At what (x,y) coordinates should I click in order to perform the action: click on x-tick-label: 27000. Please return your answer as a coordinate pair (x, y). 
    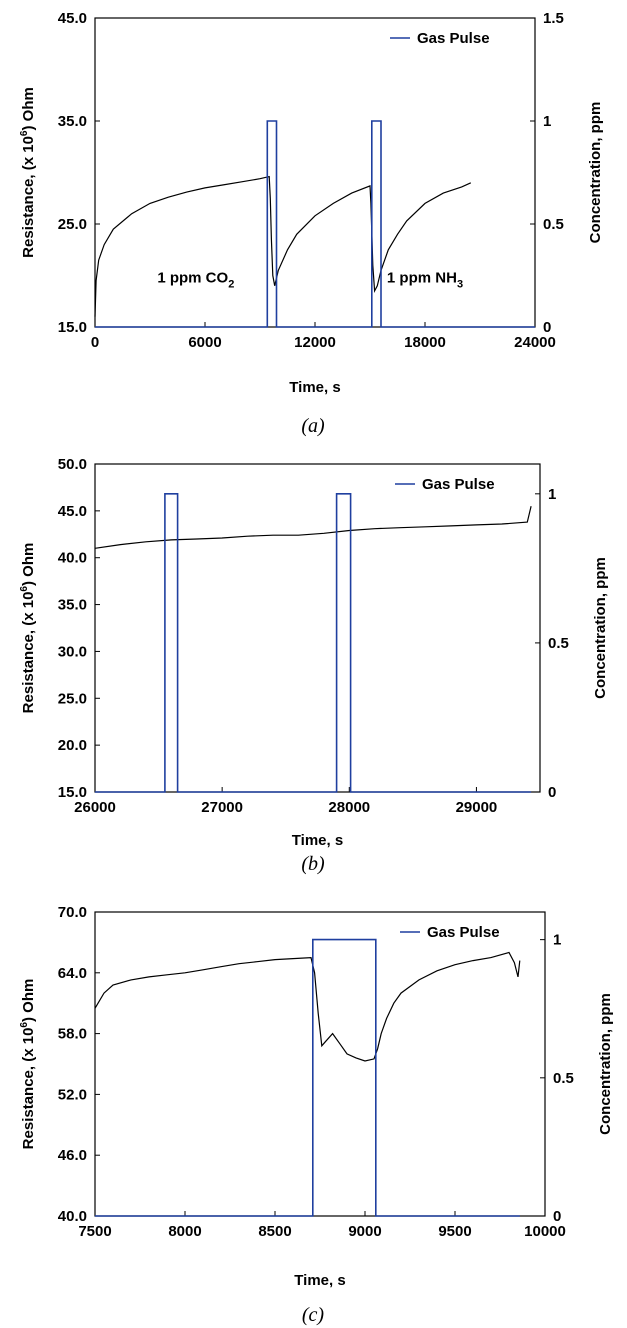
    Looking at the image, I should click on (222, 807).